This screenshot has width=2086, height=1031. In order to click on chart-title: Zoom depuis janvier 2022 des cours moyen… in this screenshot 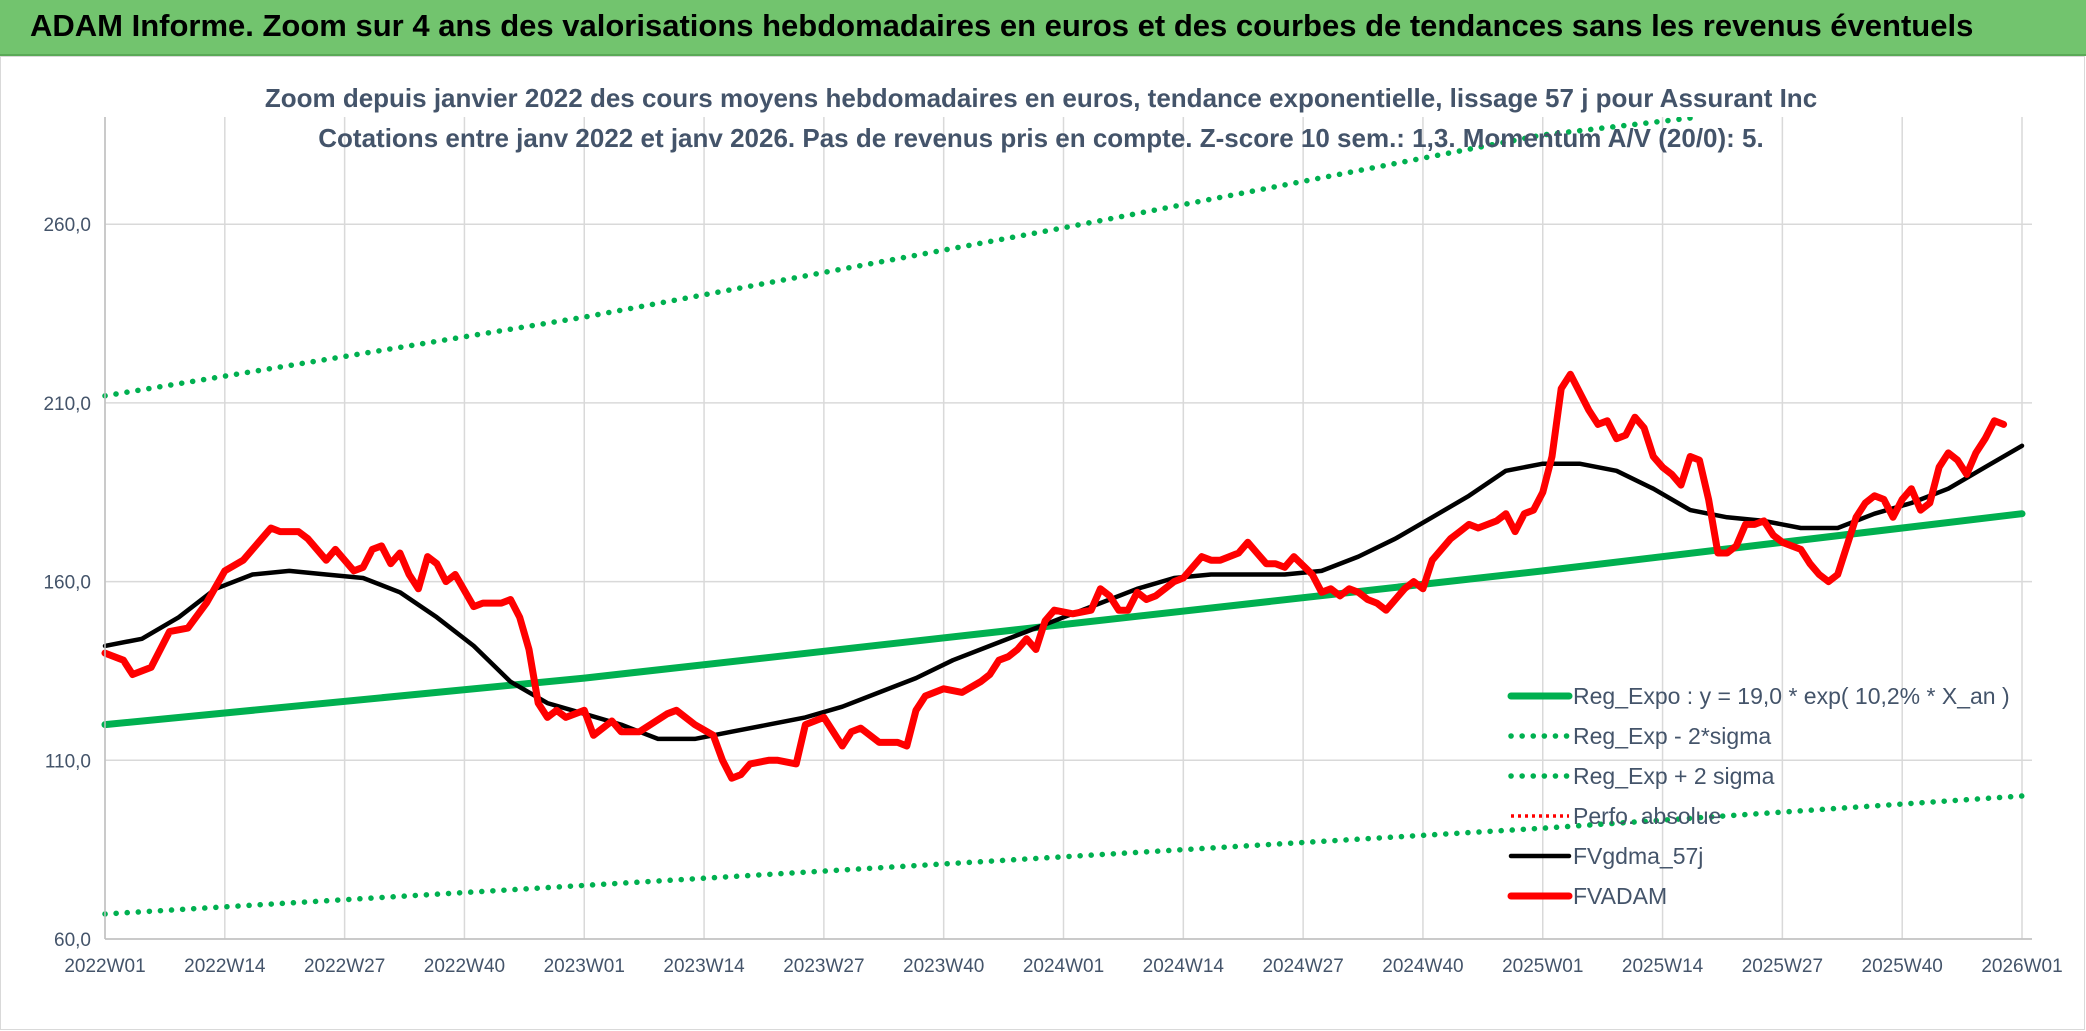, I will do `click(1041, 98)`.